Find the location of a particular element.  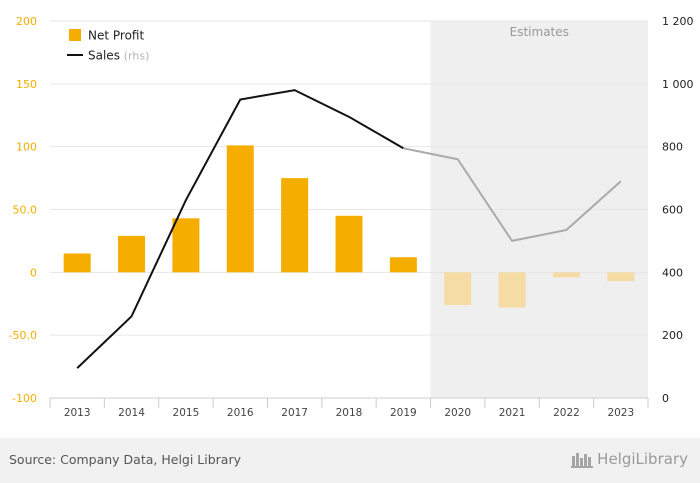

left-axis-tick-label: -100 is located at coordinates (24, 398).